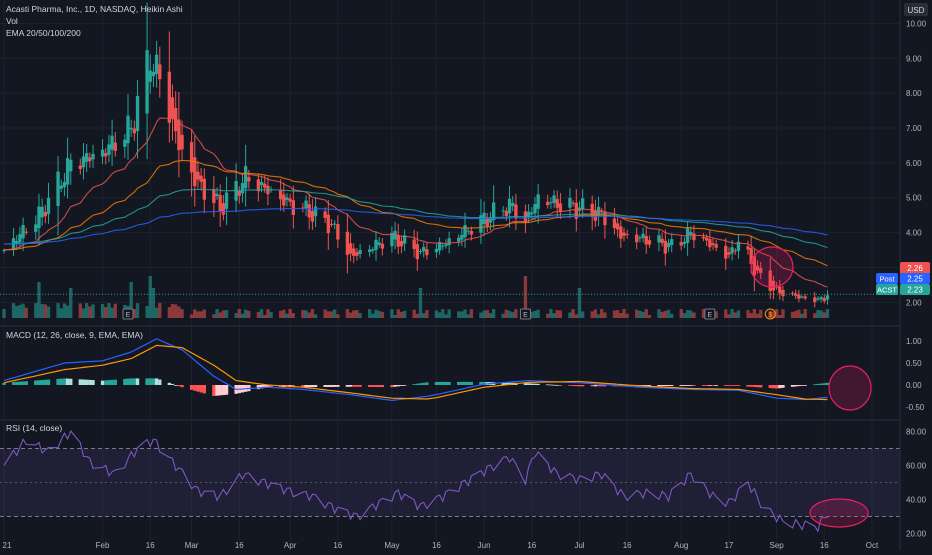 This screenshot has width=932, height=555. What do you see at coordinates (915, 279) in the screenshot?
I see `post-price-value: 2.25` at bounding box center [915, 279].